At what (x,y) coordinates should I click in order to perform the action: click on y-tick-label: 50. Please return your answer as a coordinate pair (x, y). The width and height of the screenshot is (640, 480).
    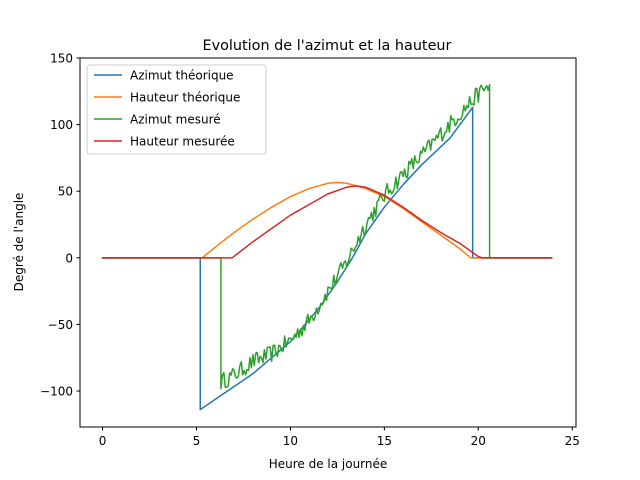
    Looking at the image, I should click on (65, 192).